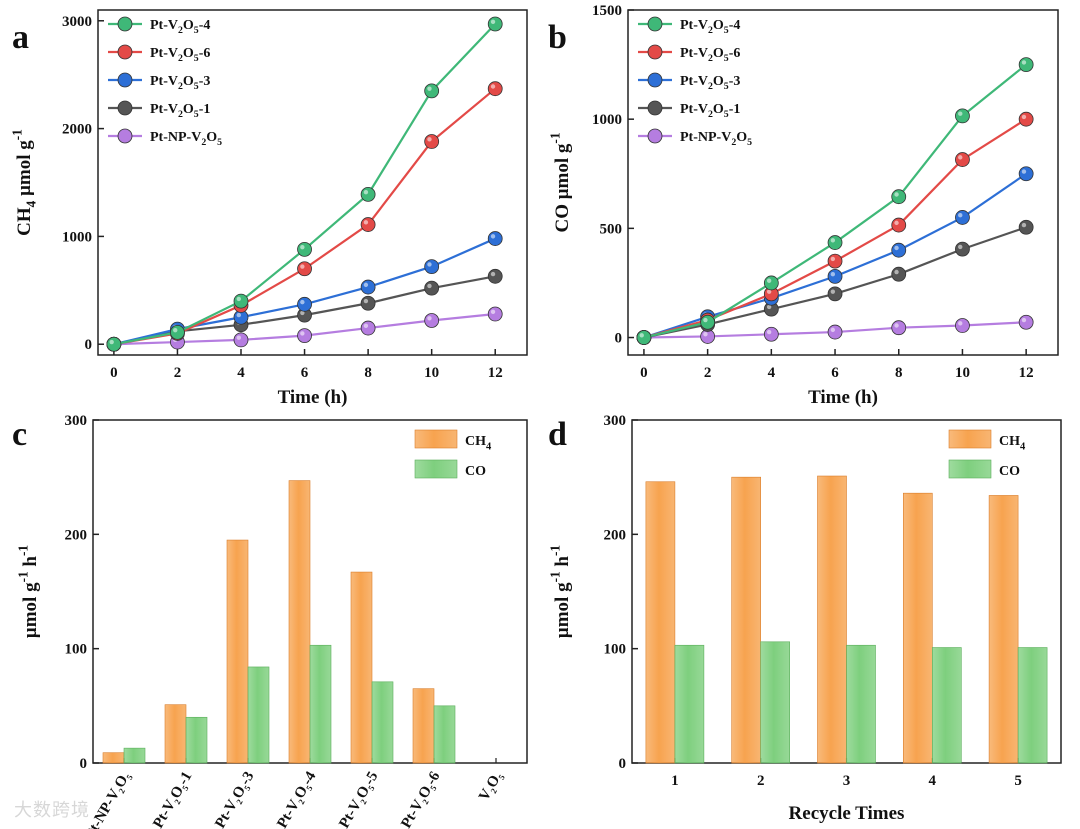  I want to click on x-axis-label: Time (h), so click(313, 397).